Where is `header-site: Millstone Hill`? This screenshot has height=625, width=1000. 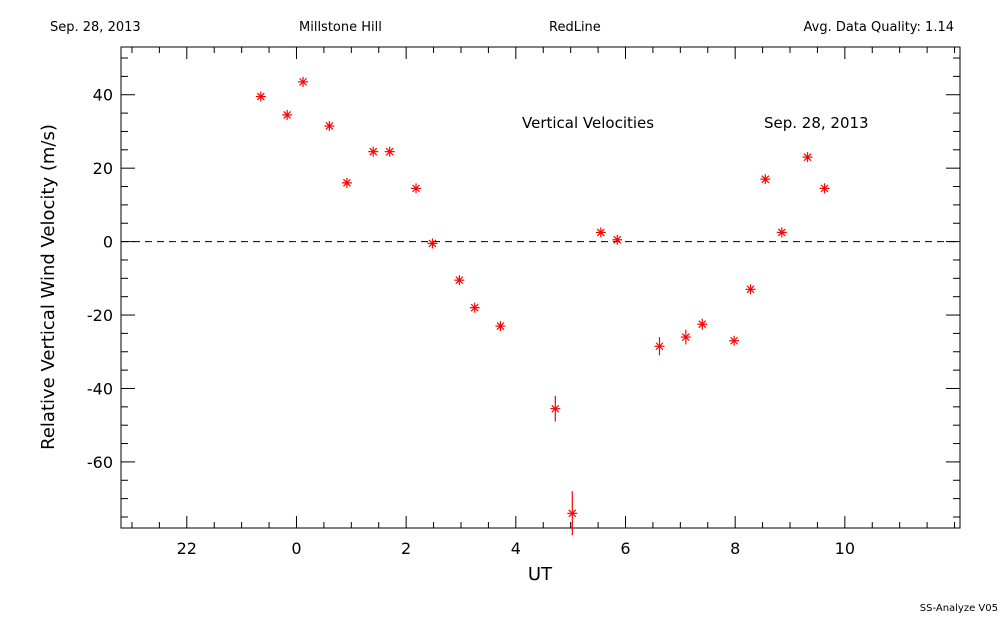 header-site: Millstone Hill is located at coordinates (340, 27).